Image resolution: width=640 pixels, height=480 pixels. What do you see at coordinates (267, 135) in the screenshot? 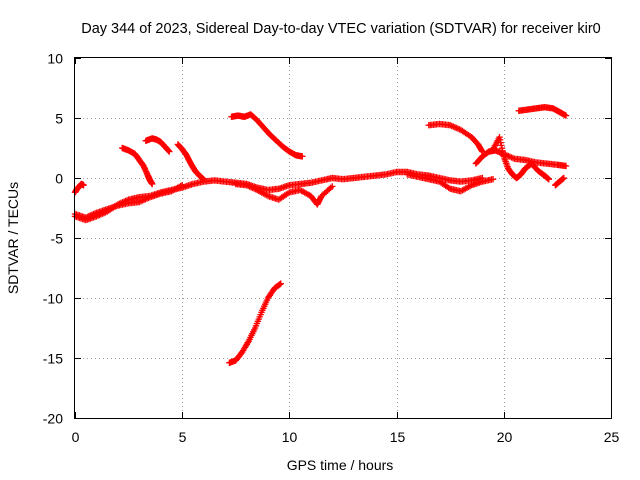
I see `series-arc-mid-high` at bounding box center [267, 135].